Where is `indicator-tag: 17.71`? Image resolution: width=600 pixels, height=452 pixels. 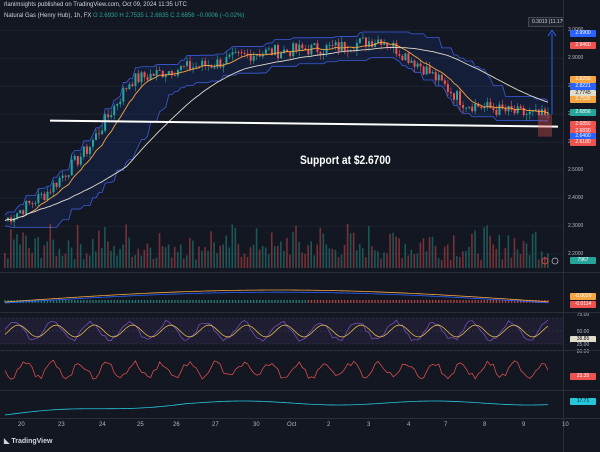
indicator-tag: 17.71 is located at coordinates (583, 401).